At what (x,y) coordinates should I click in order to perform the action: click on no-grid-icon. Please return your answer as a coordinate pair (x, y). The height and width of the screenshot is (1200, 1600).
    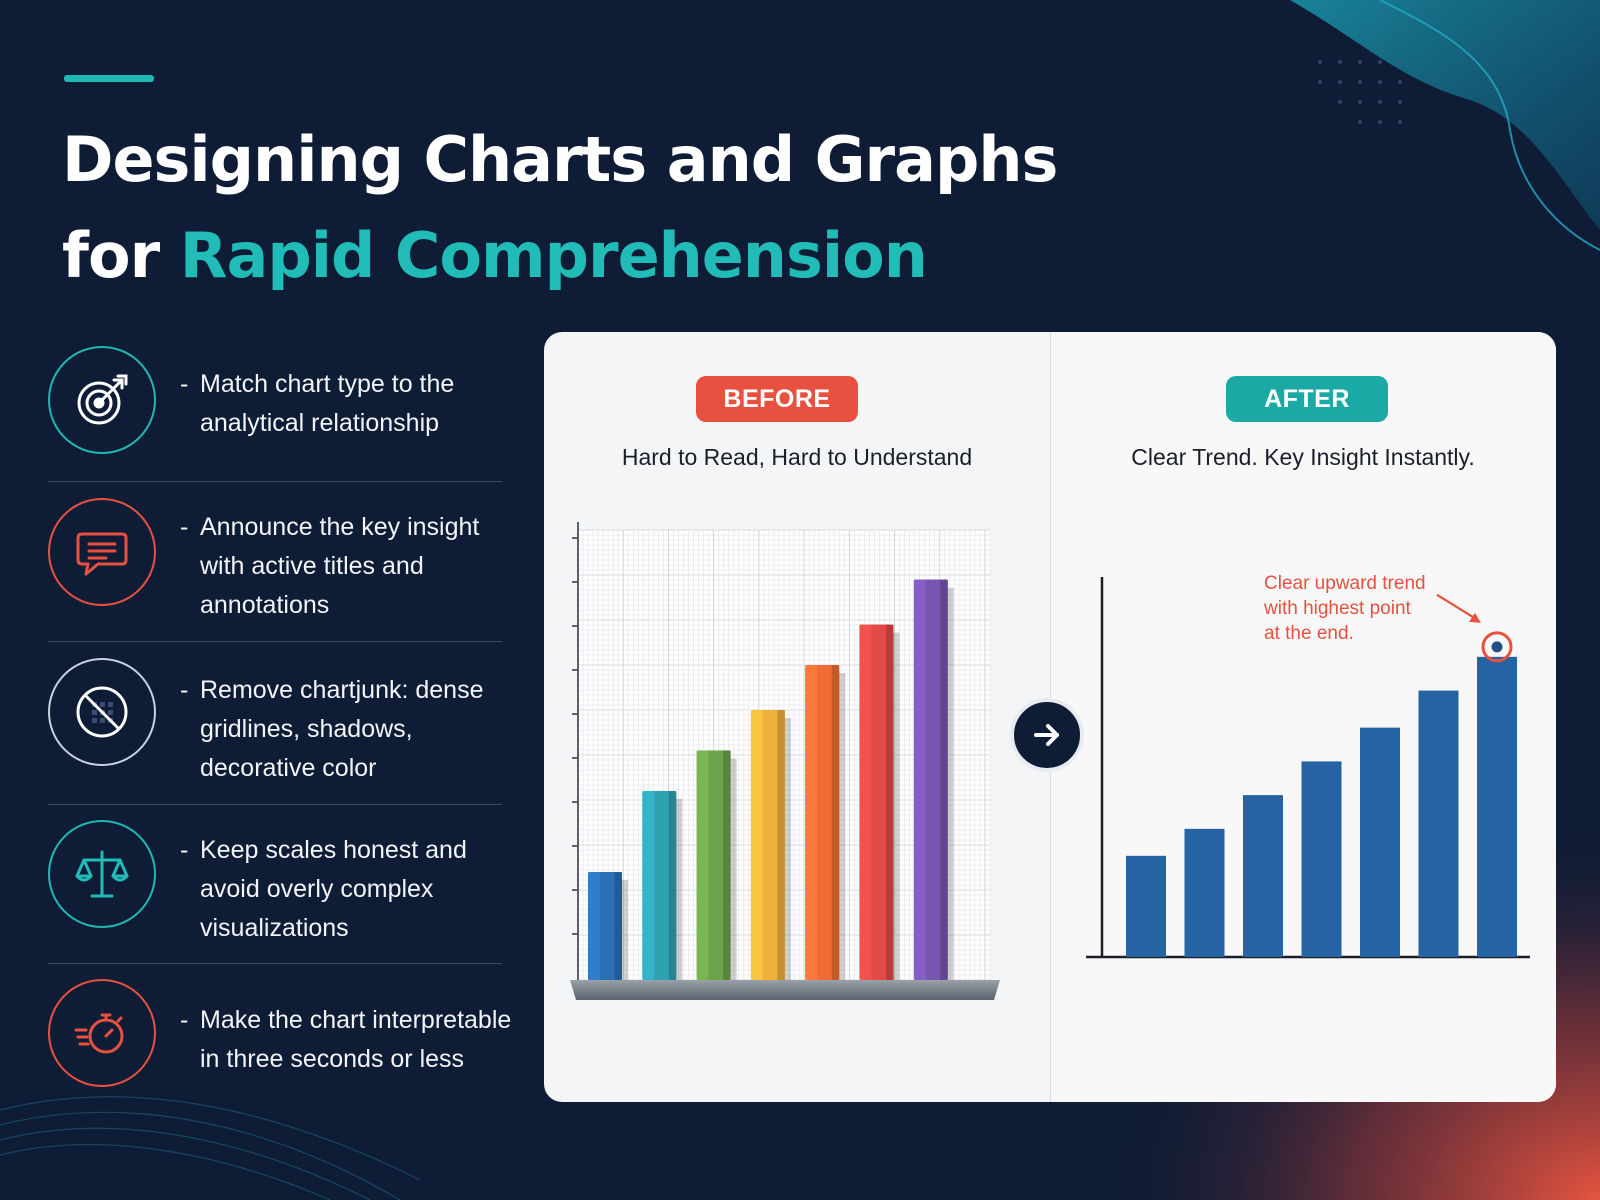
    Looking at the image, I should click on (102, 712).